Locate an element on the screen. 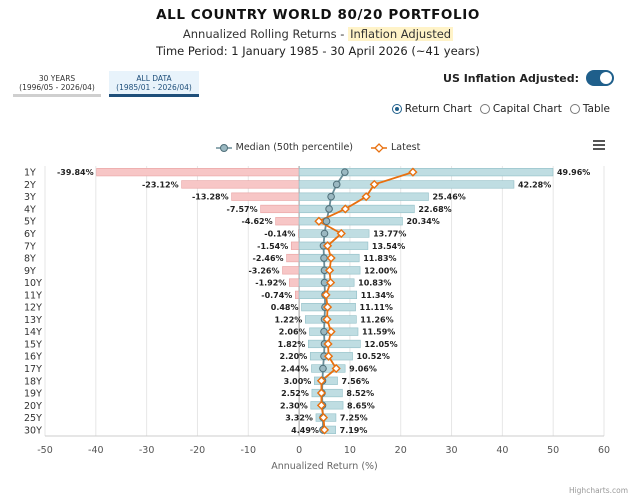  min-data-label: -23.12% is located at coordinates (160, 184).